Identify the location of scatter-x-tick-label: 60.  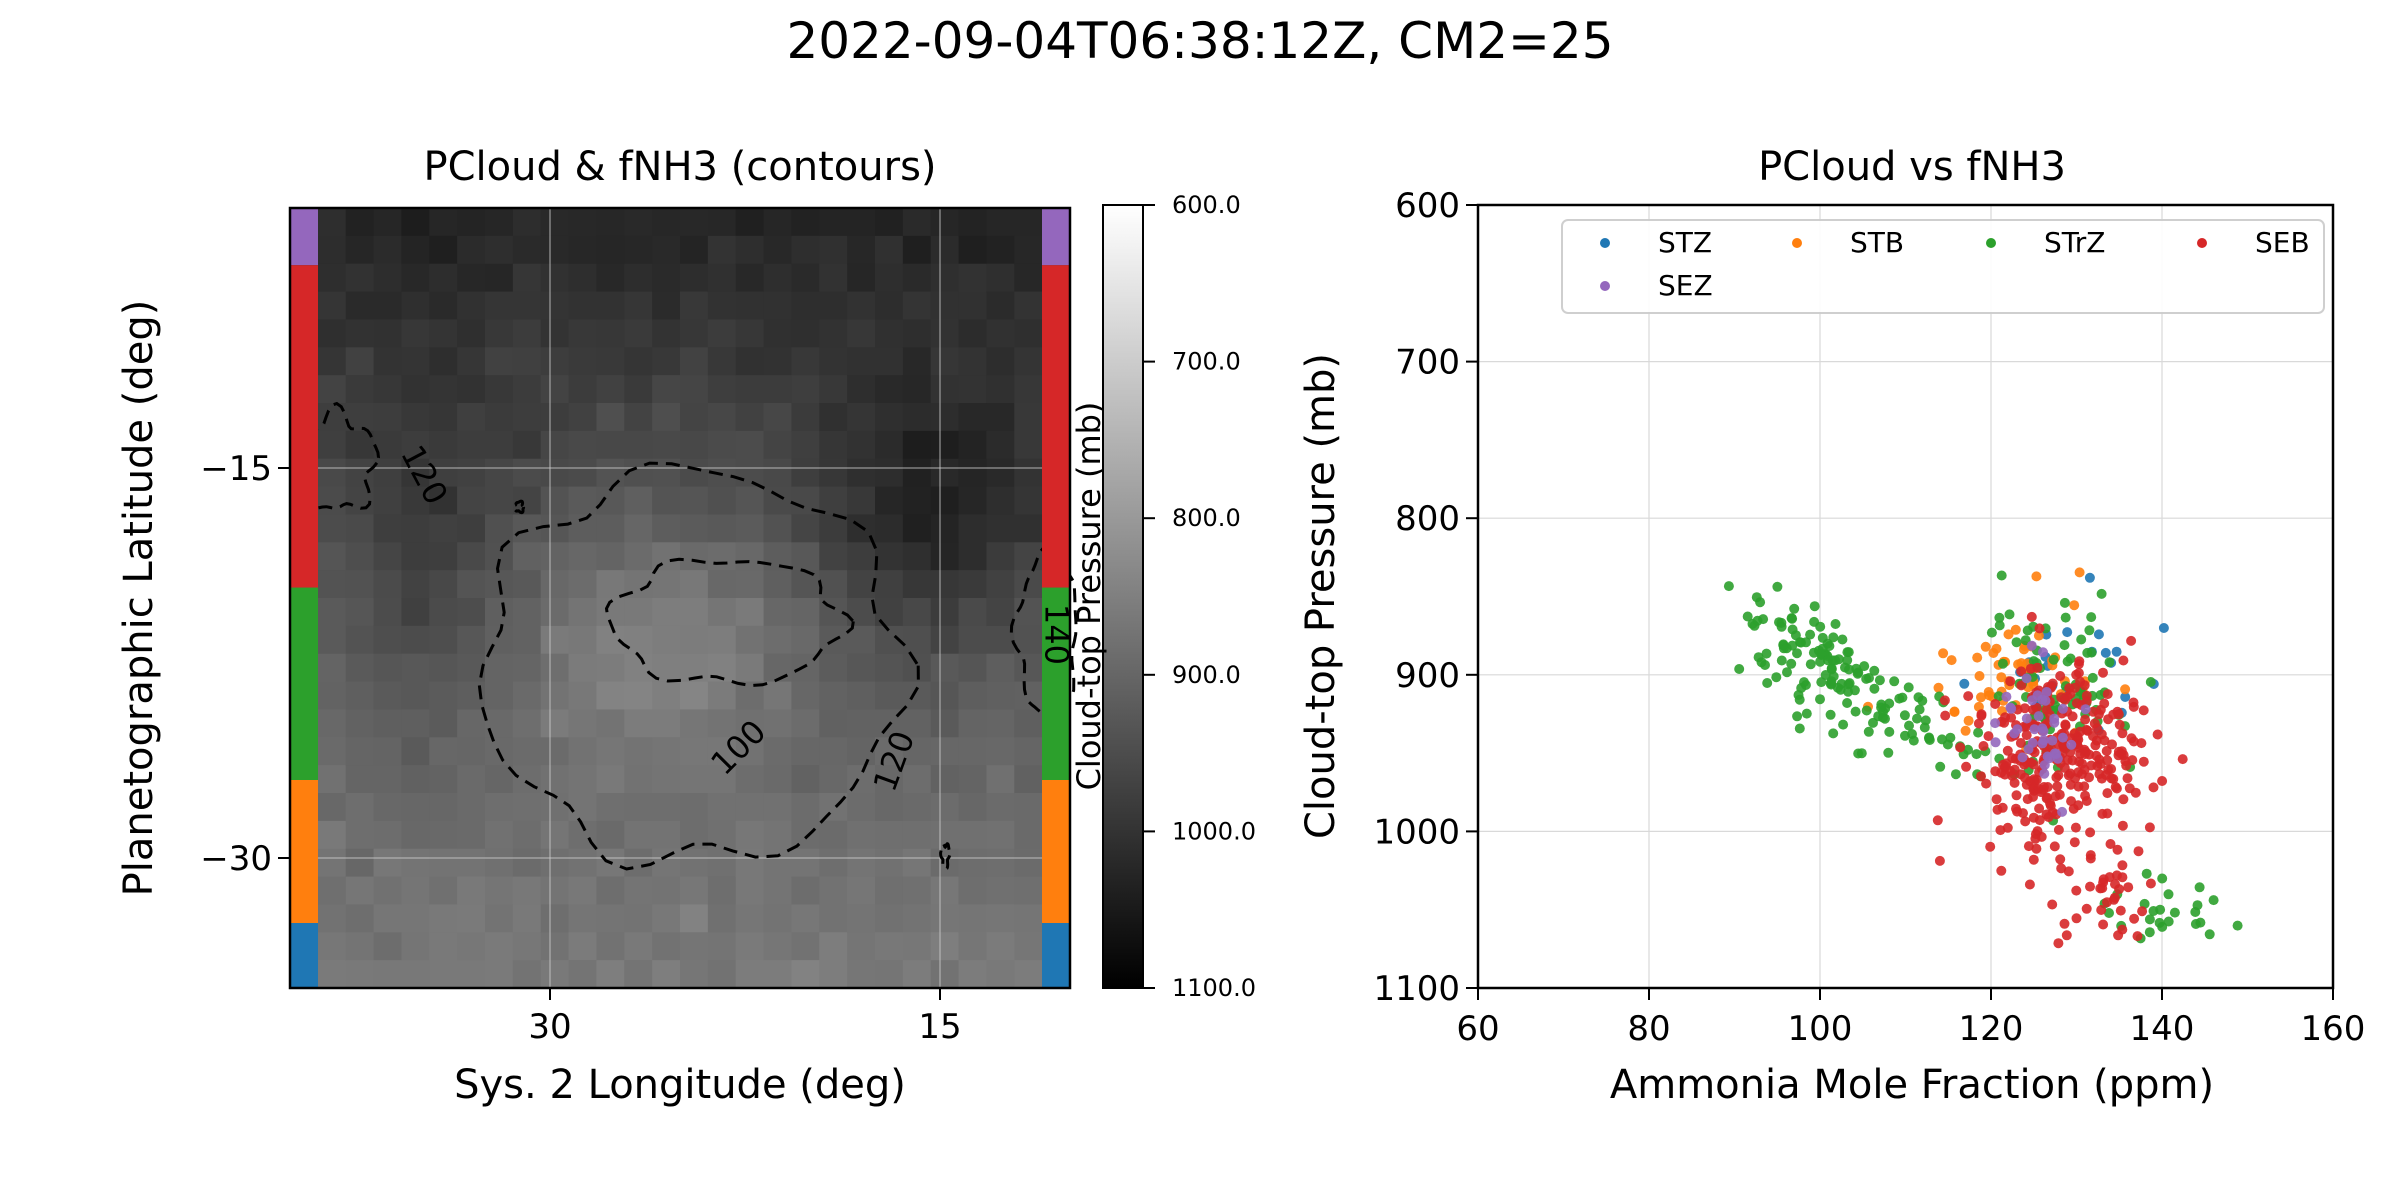
(1477, 1029).